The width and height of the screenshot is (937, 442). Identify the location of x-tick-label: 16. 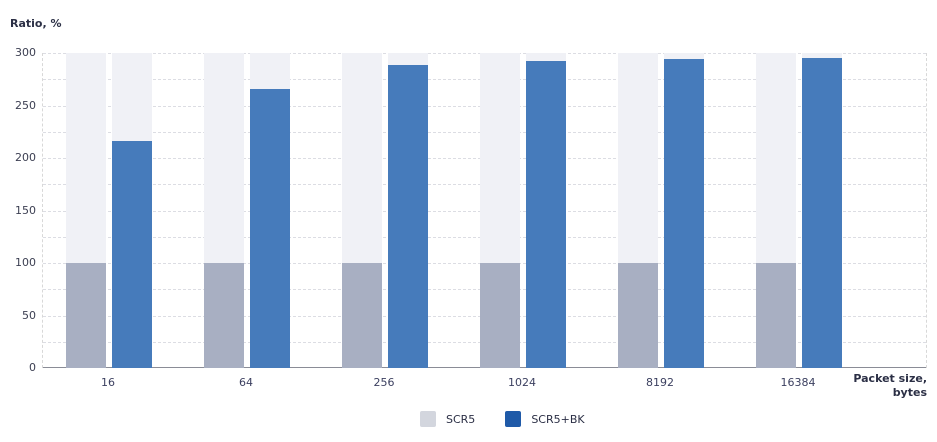
(108, 382).